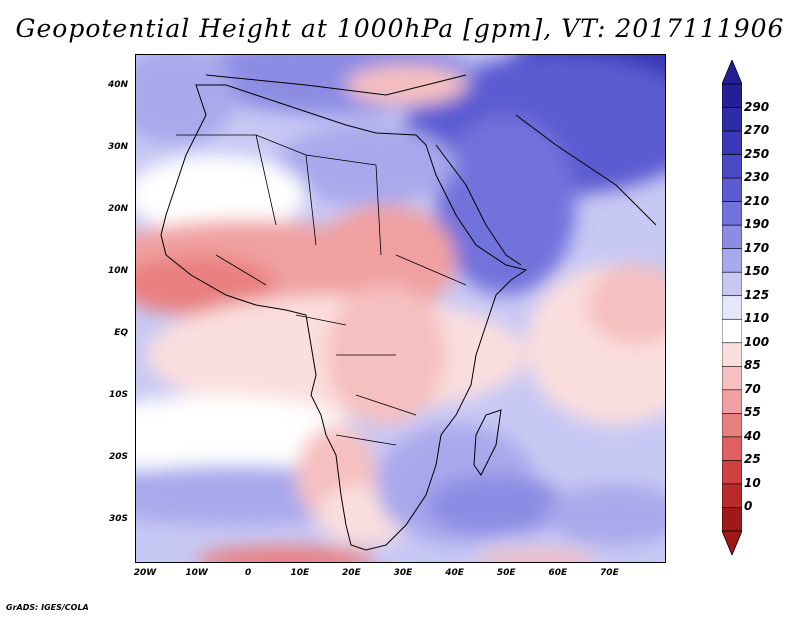 Image resolution: width=800 pixels, height=618 pixels. Describe the element at coordinates (118, 519) in the screenshot. I see `lat-tick-label: 30S` at that location.